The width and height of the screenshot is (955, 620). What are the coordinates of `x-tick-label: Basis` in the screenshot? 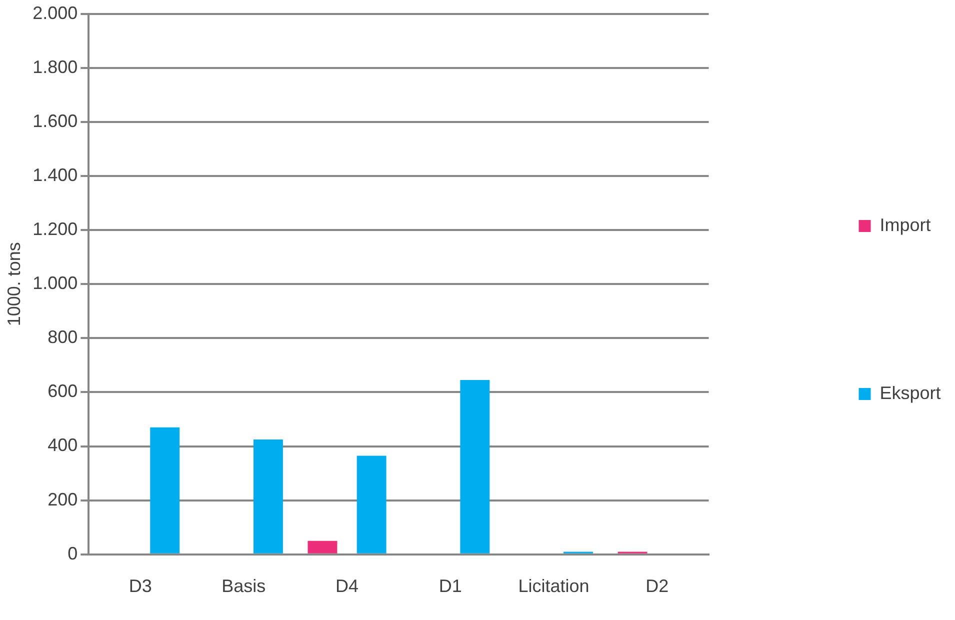 It's located at (244, 586).